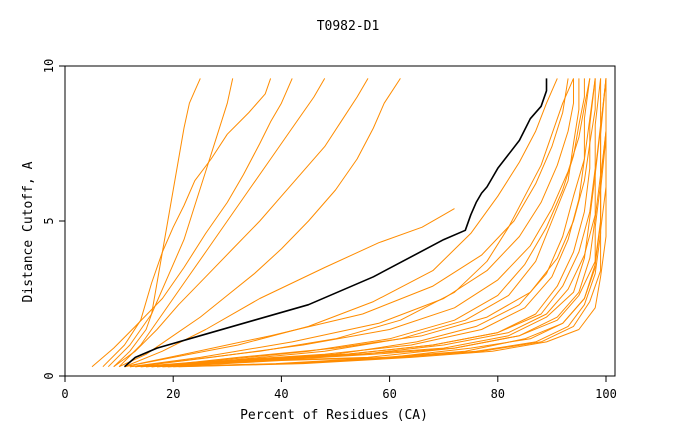 Image resolution: width=680 pixels, height=440 pixels. What do you see at coordinates (389, 394) in the screenshot?
I see `x-tick-label: 60` at bounding box center [389, 394].